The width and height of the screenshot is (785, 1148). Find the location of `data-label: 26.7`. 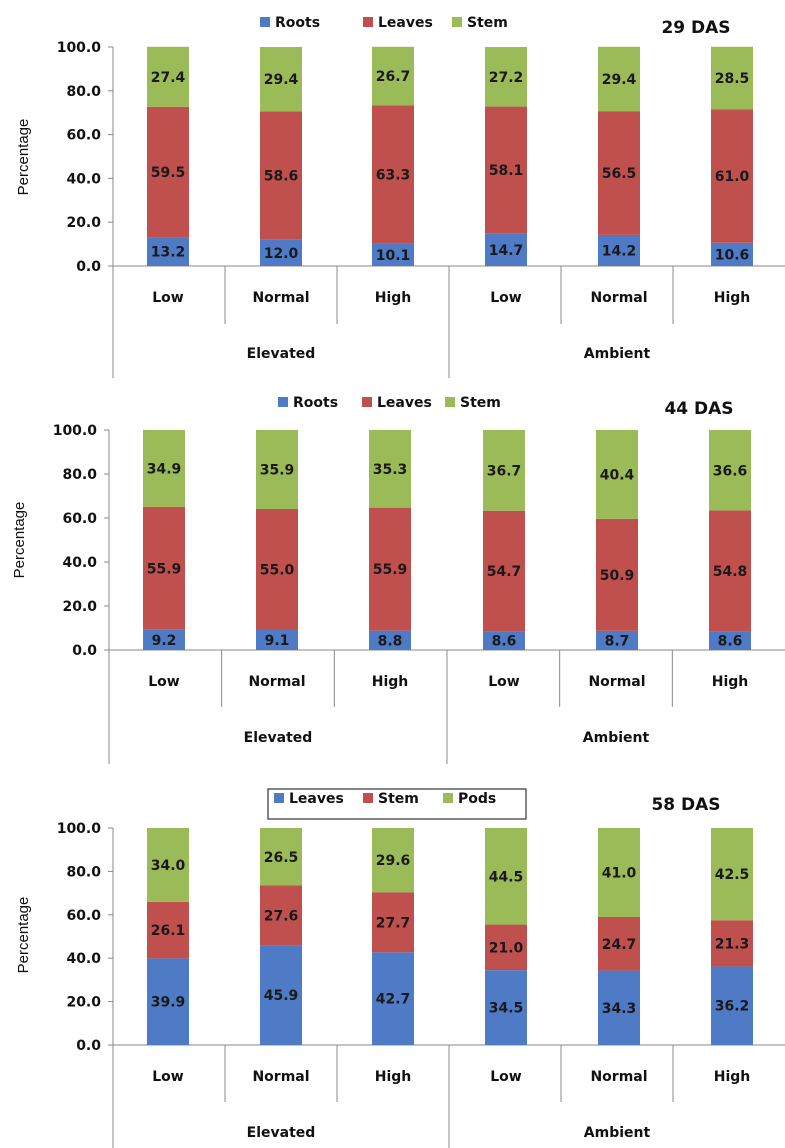

data-label: 26.7 is located at coordinates (393, 77).